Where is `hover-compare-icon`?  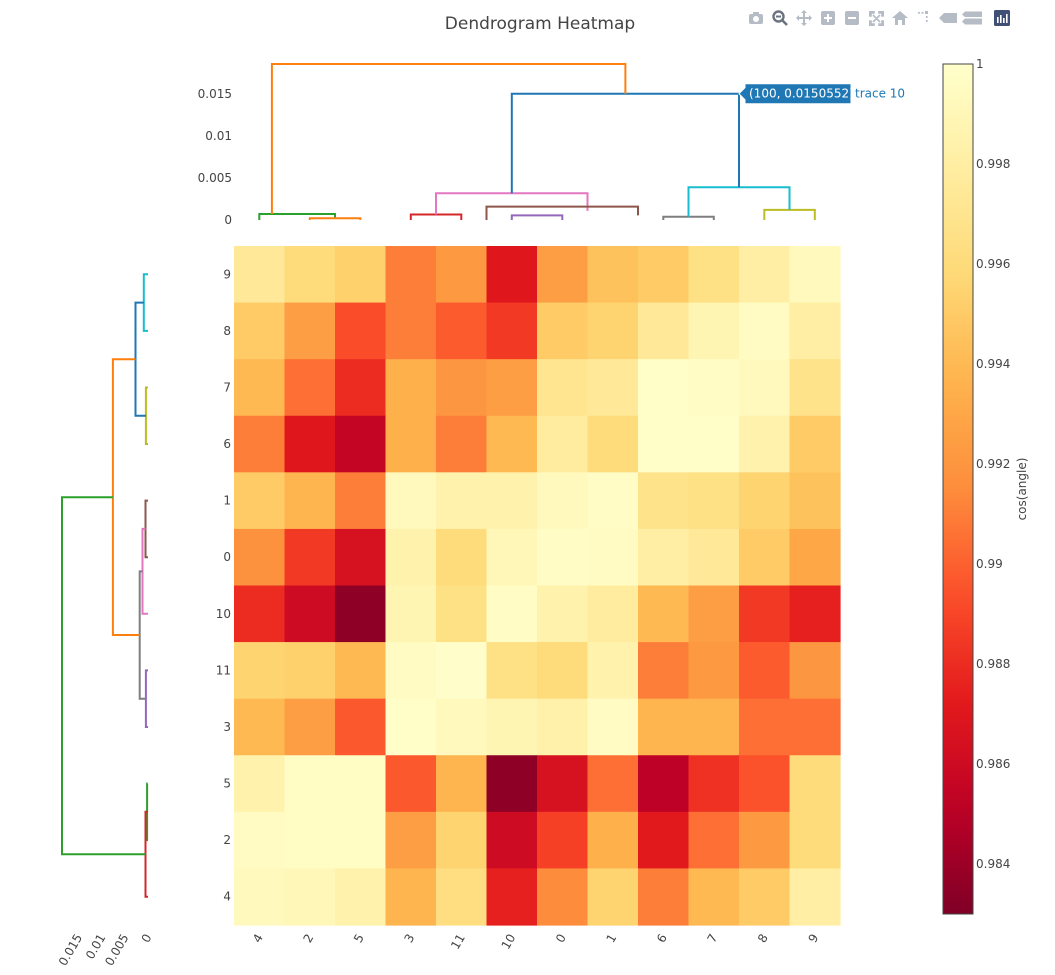
hover-compare-icon is located at coordinates (972, 18).